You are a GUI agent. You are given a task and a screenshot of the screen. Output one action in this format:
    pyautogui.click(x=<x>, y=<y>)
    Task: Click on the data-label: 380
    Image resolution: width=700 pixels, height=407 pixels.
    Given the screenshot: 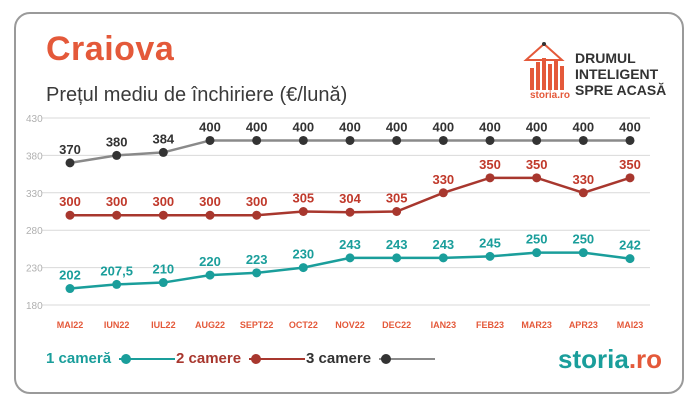 What is the action you would take?
    pyautogui.click(x=117, y=141)
    